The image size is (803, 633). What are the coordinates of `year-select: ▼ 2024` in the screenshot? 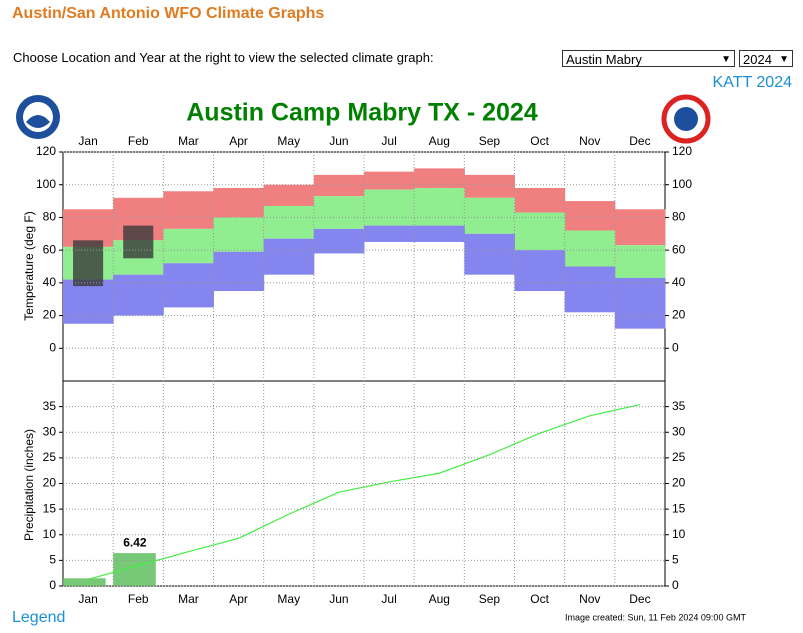 It's located at (766, 58).